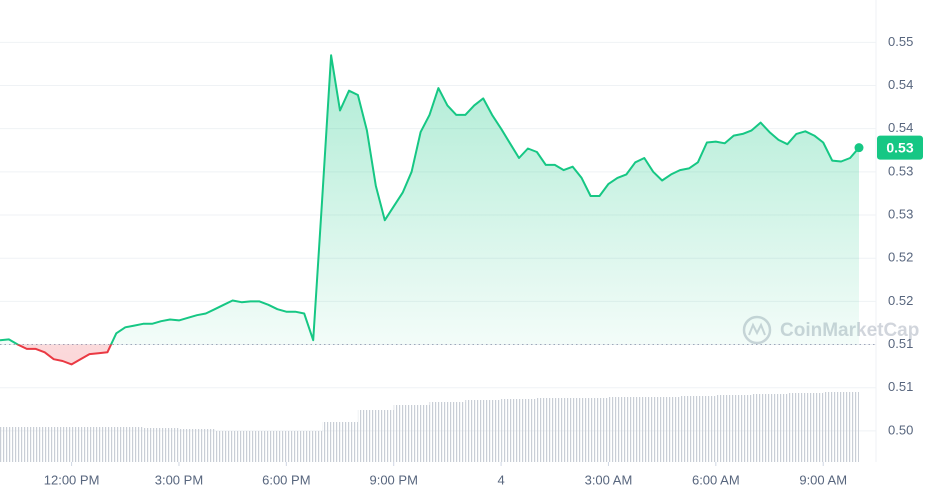 The height and width of the screenshot is (495, 928). What do you see at coordinates (609, 479) in the screenshot?
I see `x-tick-label: 3:00 AM` at bounding box center [609, 479].